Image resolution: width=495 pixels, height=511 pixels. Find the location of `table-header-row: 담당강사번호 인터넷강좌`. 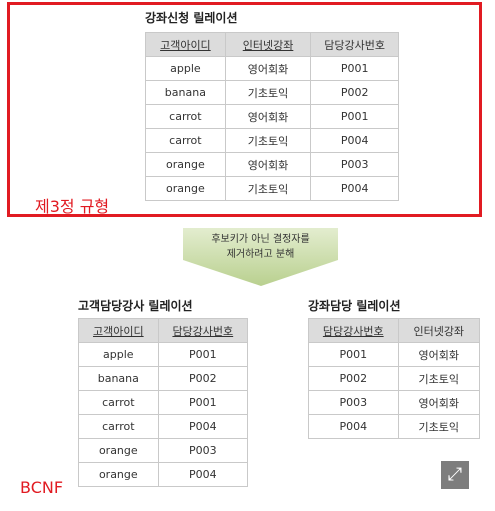

table-header-row: 담당강사번호 인터넷강좌 is located at coordinates (394, 330).